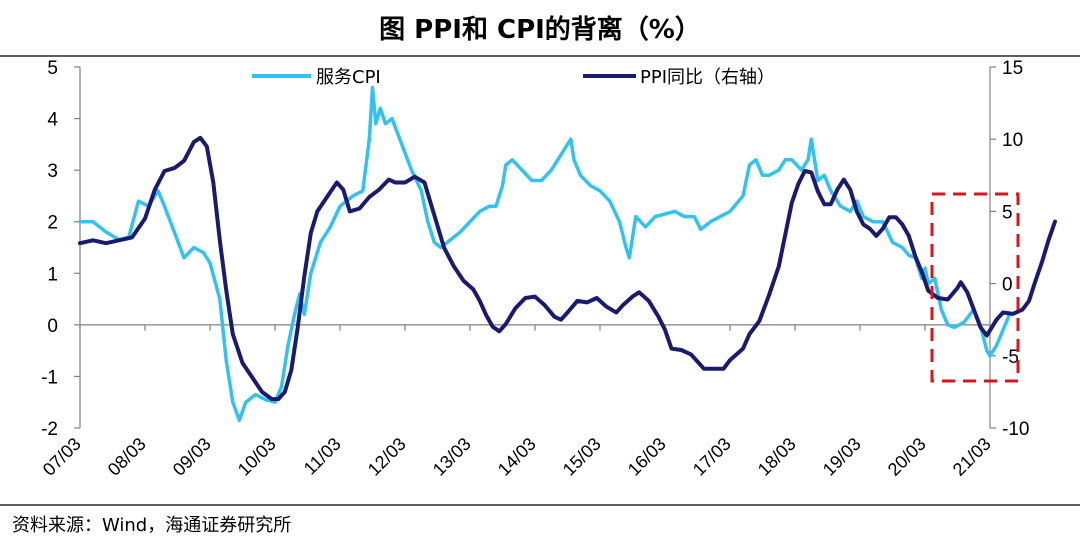 The height and width of the screenshot is (544, 1080). I want to click on right-tick-label: 10, so click(1012, 140).